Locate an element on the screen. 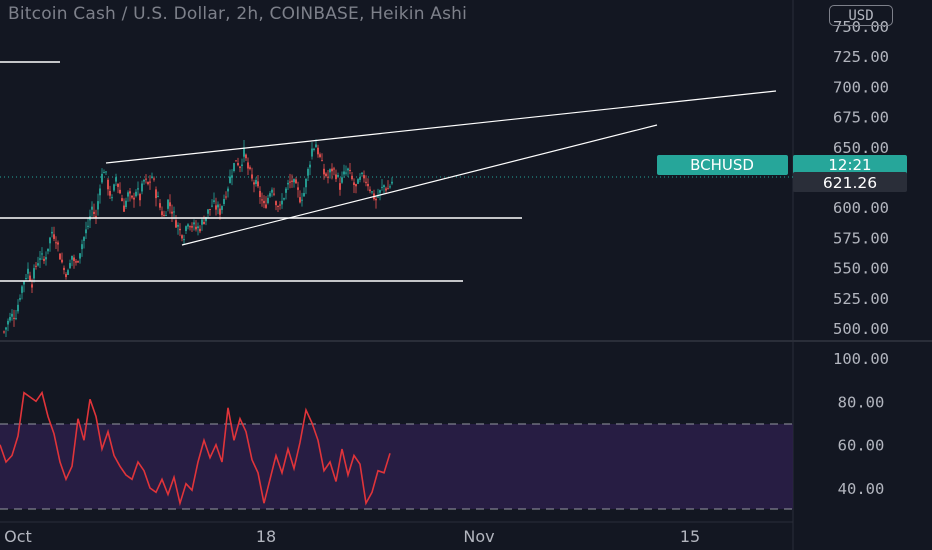  price-tick-label: 700.00 is located at coordinates (861, 87).